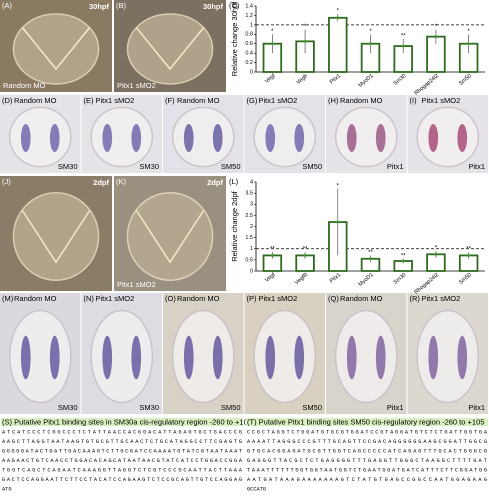 The height and width of the screenshot is (500, 489). I want to click on y-tick-label: 0.6, so click(249, 44).